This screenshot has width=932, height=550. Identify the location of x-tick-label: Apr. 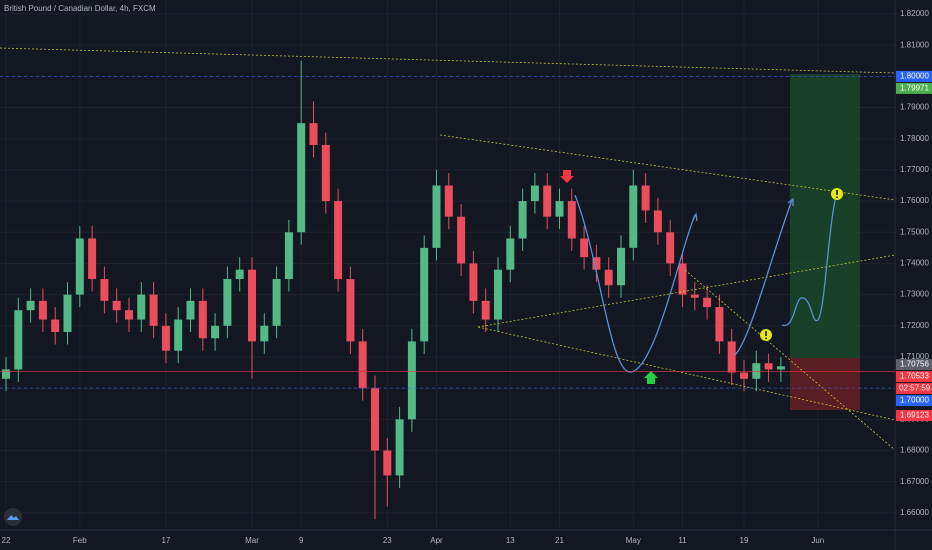
(436, 540).